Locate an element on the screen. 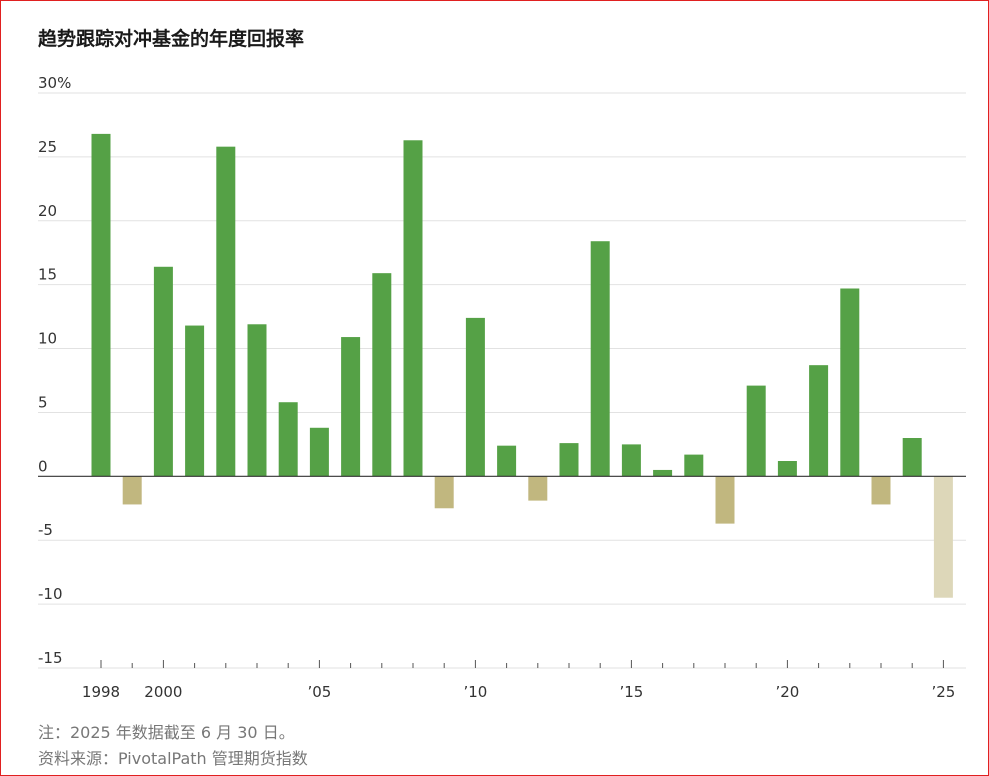  bar-2025 is located at coordinates (943, 537).